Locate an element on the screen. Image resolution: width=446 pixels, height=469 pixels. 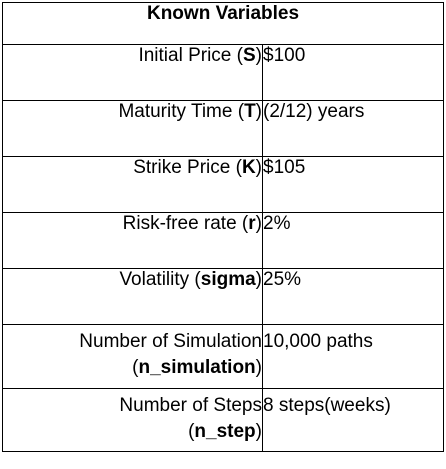
table-header-row: Known Variables is located at coordinates (223, 24).